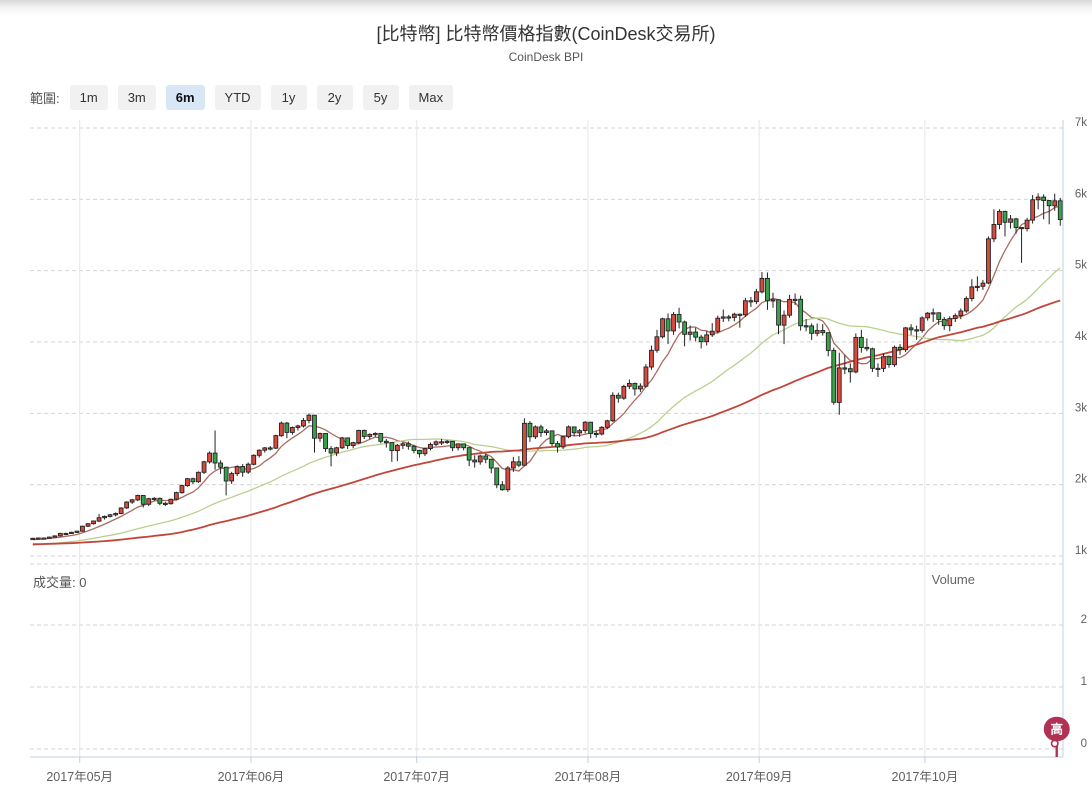 This screenshot has height=799, width=1092. Describe the element at coordinates (1056, 736) in the screenshot. I see `high-flag: 高` at that location.